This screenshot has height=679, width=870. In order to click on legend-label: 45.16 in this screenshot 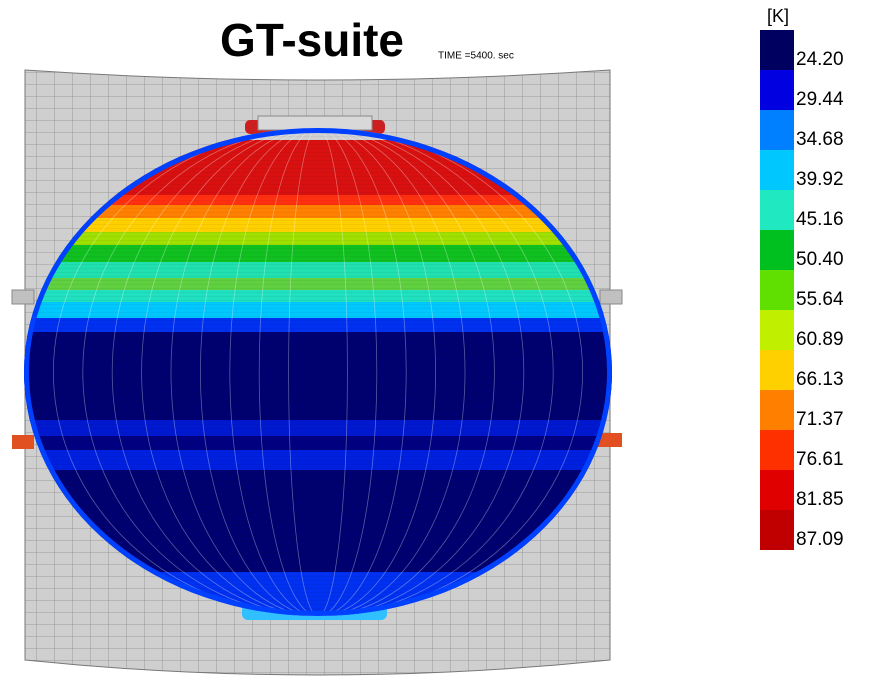, I will do `click(820, 219)`.